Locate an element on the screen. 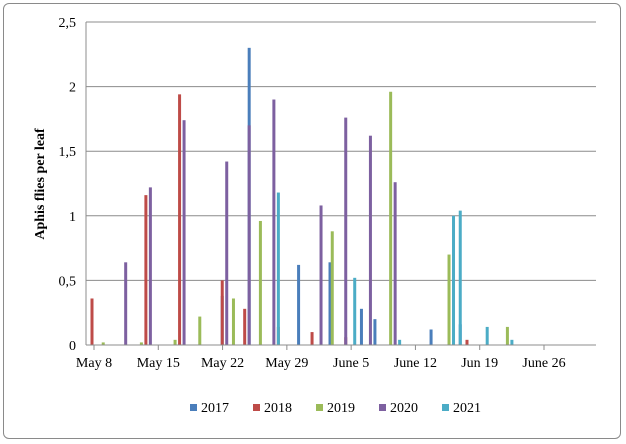 Image resolution: width=626 pixels, height=444 pixels. x-tick-label: June 12 is located at coordinates (415, 363).